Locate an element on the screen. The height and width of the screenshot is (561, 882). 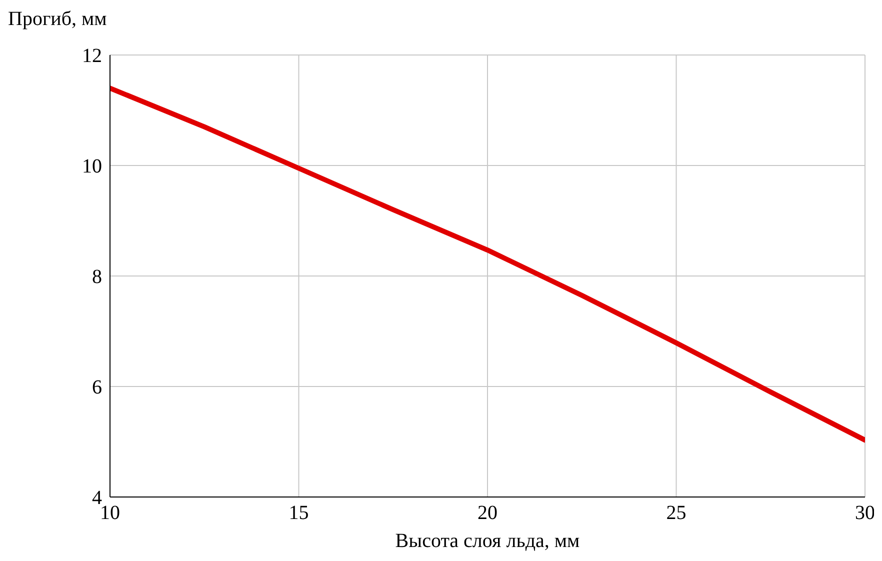
x-tick-label: 15 is located at coordinates (298, 513).